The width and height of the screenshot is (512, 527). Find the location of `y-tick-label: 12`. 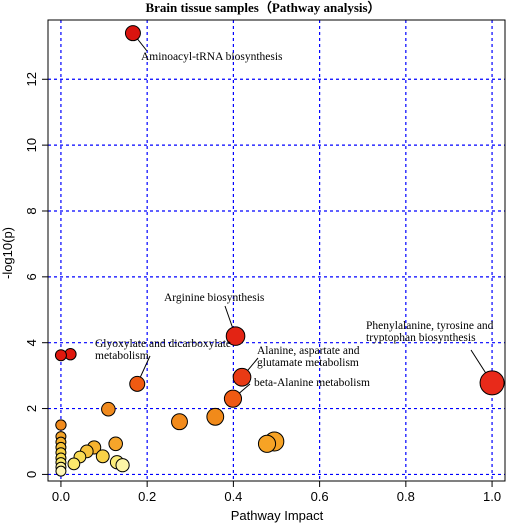

y-tick-label: 12 is located at coordinates (31, 79).